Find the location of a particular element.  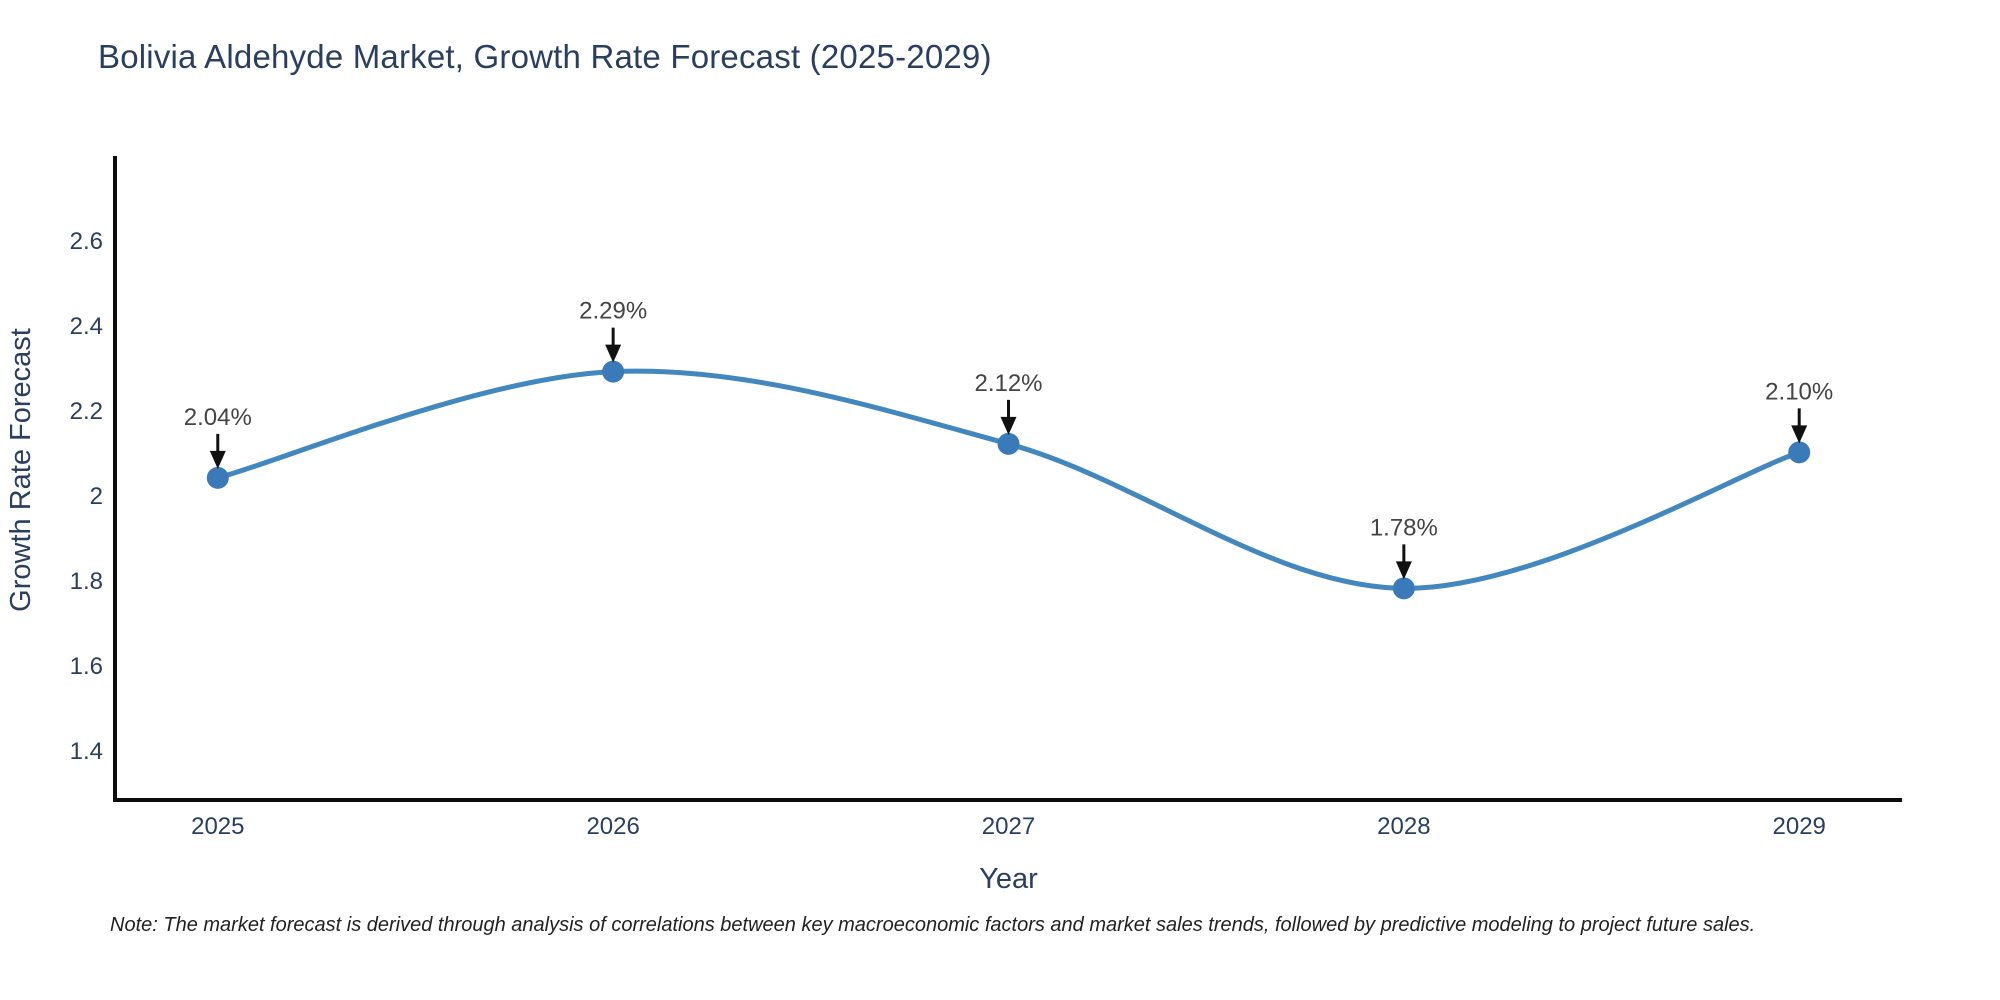

y-tick-label: 2.2 is located at coordinates (86, 411).